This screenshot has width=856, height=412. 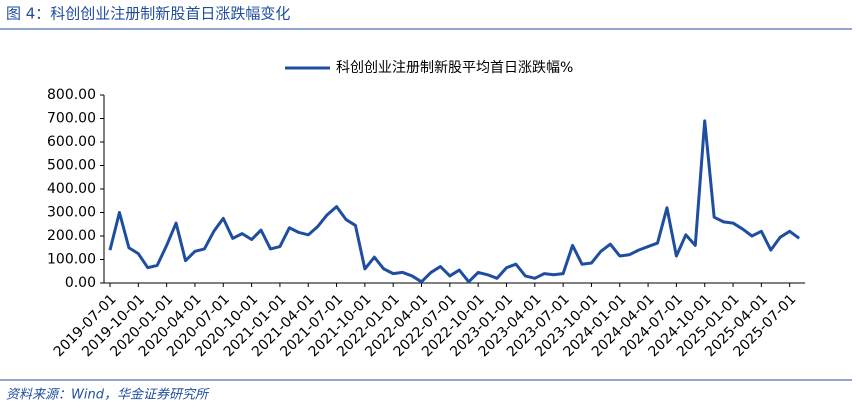 What do you see at coordinates (454, 68) in the screenshot?
I see `legend-label: 科创创业注册制新股平均首日涨跌幅%` at bounding box center [454, 68].